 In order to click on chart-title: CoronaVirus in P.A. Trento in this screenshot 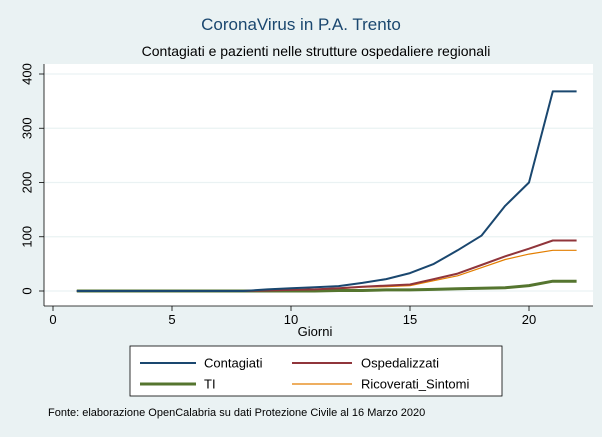, I will do `click(301, 24)`.